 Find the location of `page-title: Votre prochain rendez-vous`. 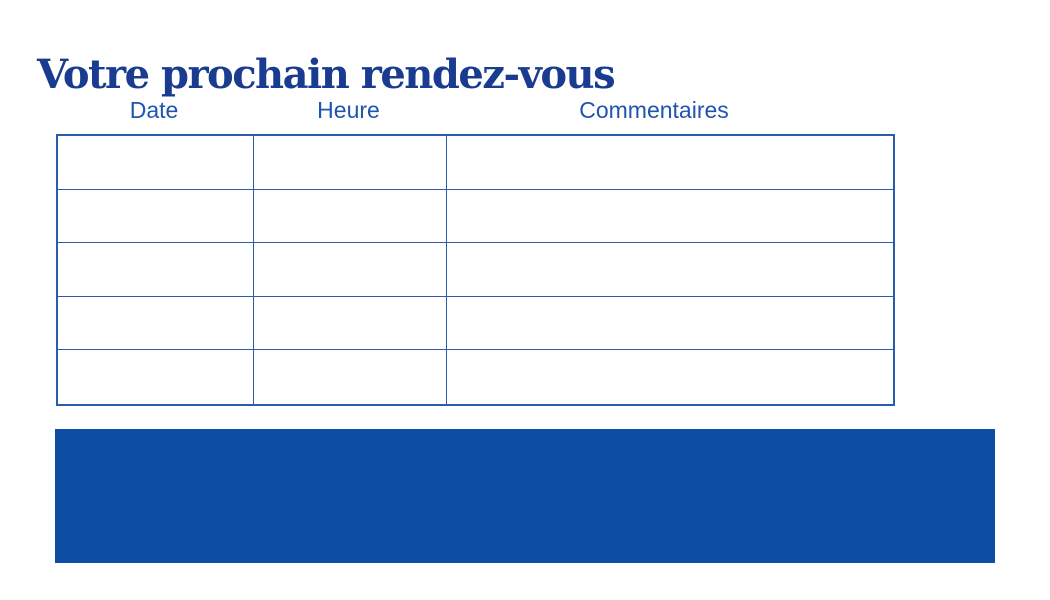

page-title: Votre prochain rendez-vous is located at coordinates (326, 74).